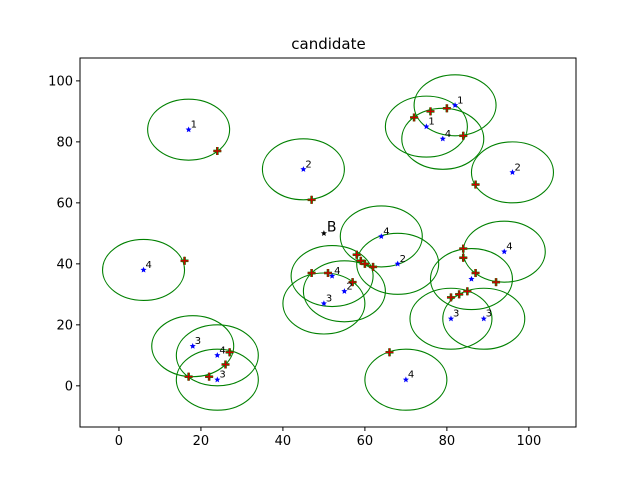  Describe the element at coordinates (386, 231) in the screenshot. I see `point-label-7: 4` at that location.